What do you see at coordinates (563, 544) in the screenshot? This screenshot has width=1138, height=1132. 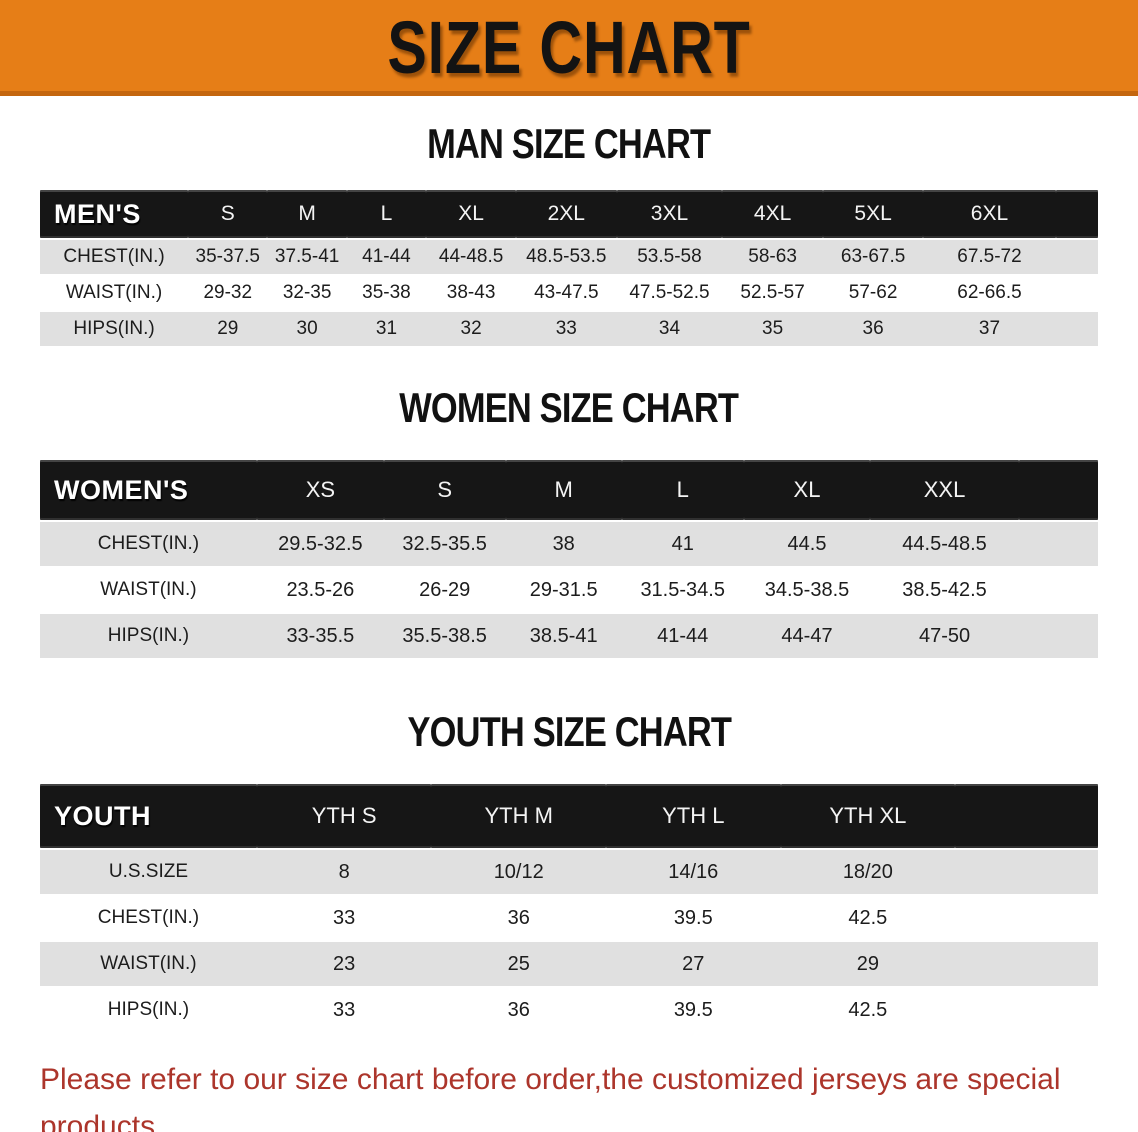 I see `cell: 38` at bounding box center [563, 544].